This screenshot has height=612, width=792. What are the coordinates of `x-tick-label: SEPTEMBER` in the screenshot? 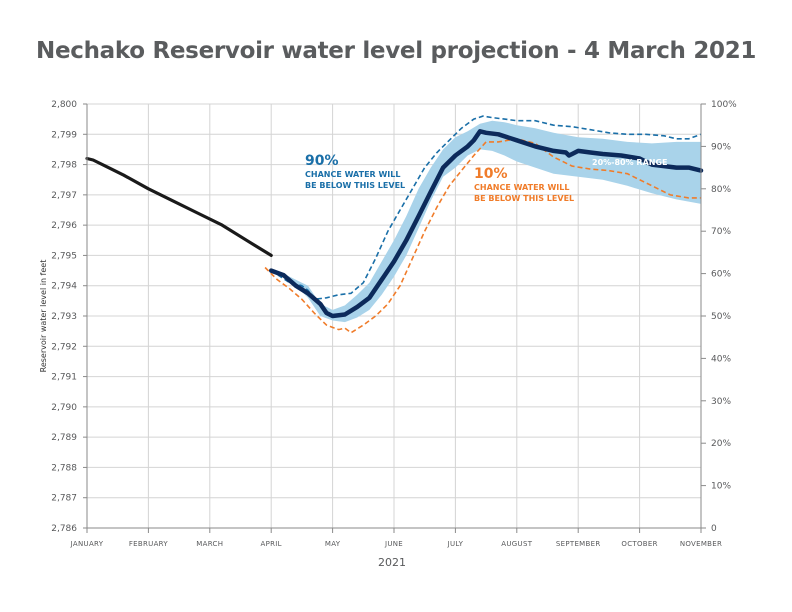 It's located at (578, 544).